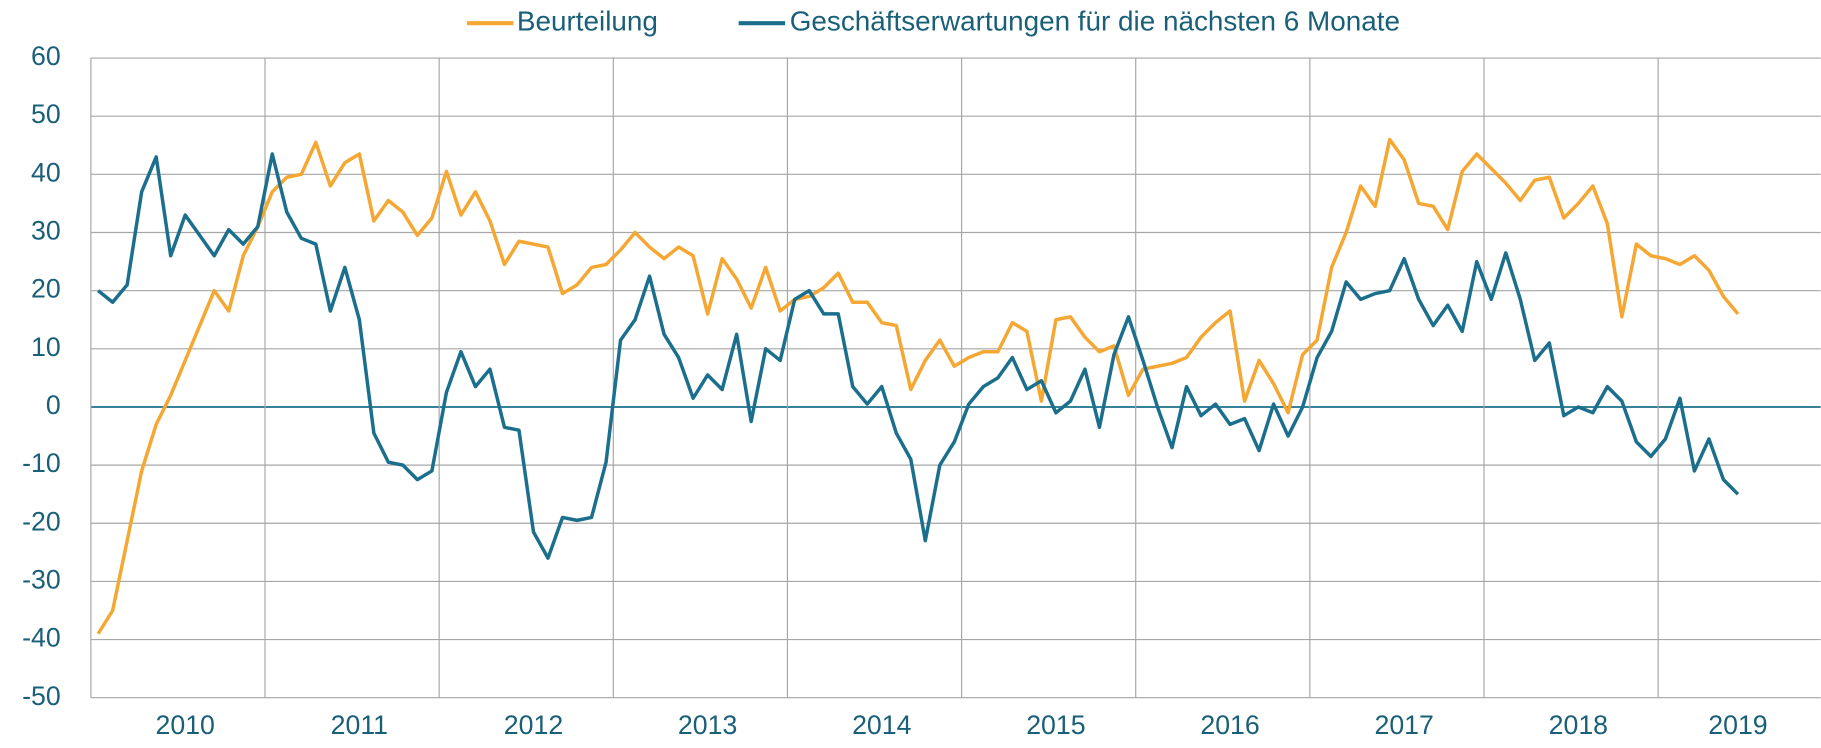  I want to click on y-tick-label: 50, so click(46, 114).